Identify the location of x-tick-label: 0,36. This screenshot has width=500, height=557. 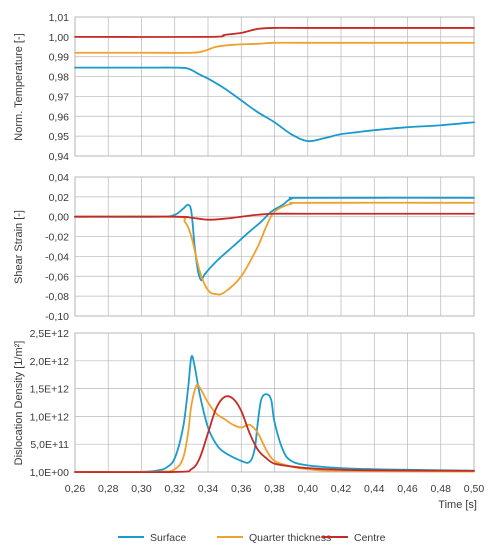
(241, 489).